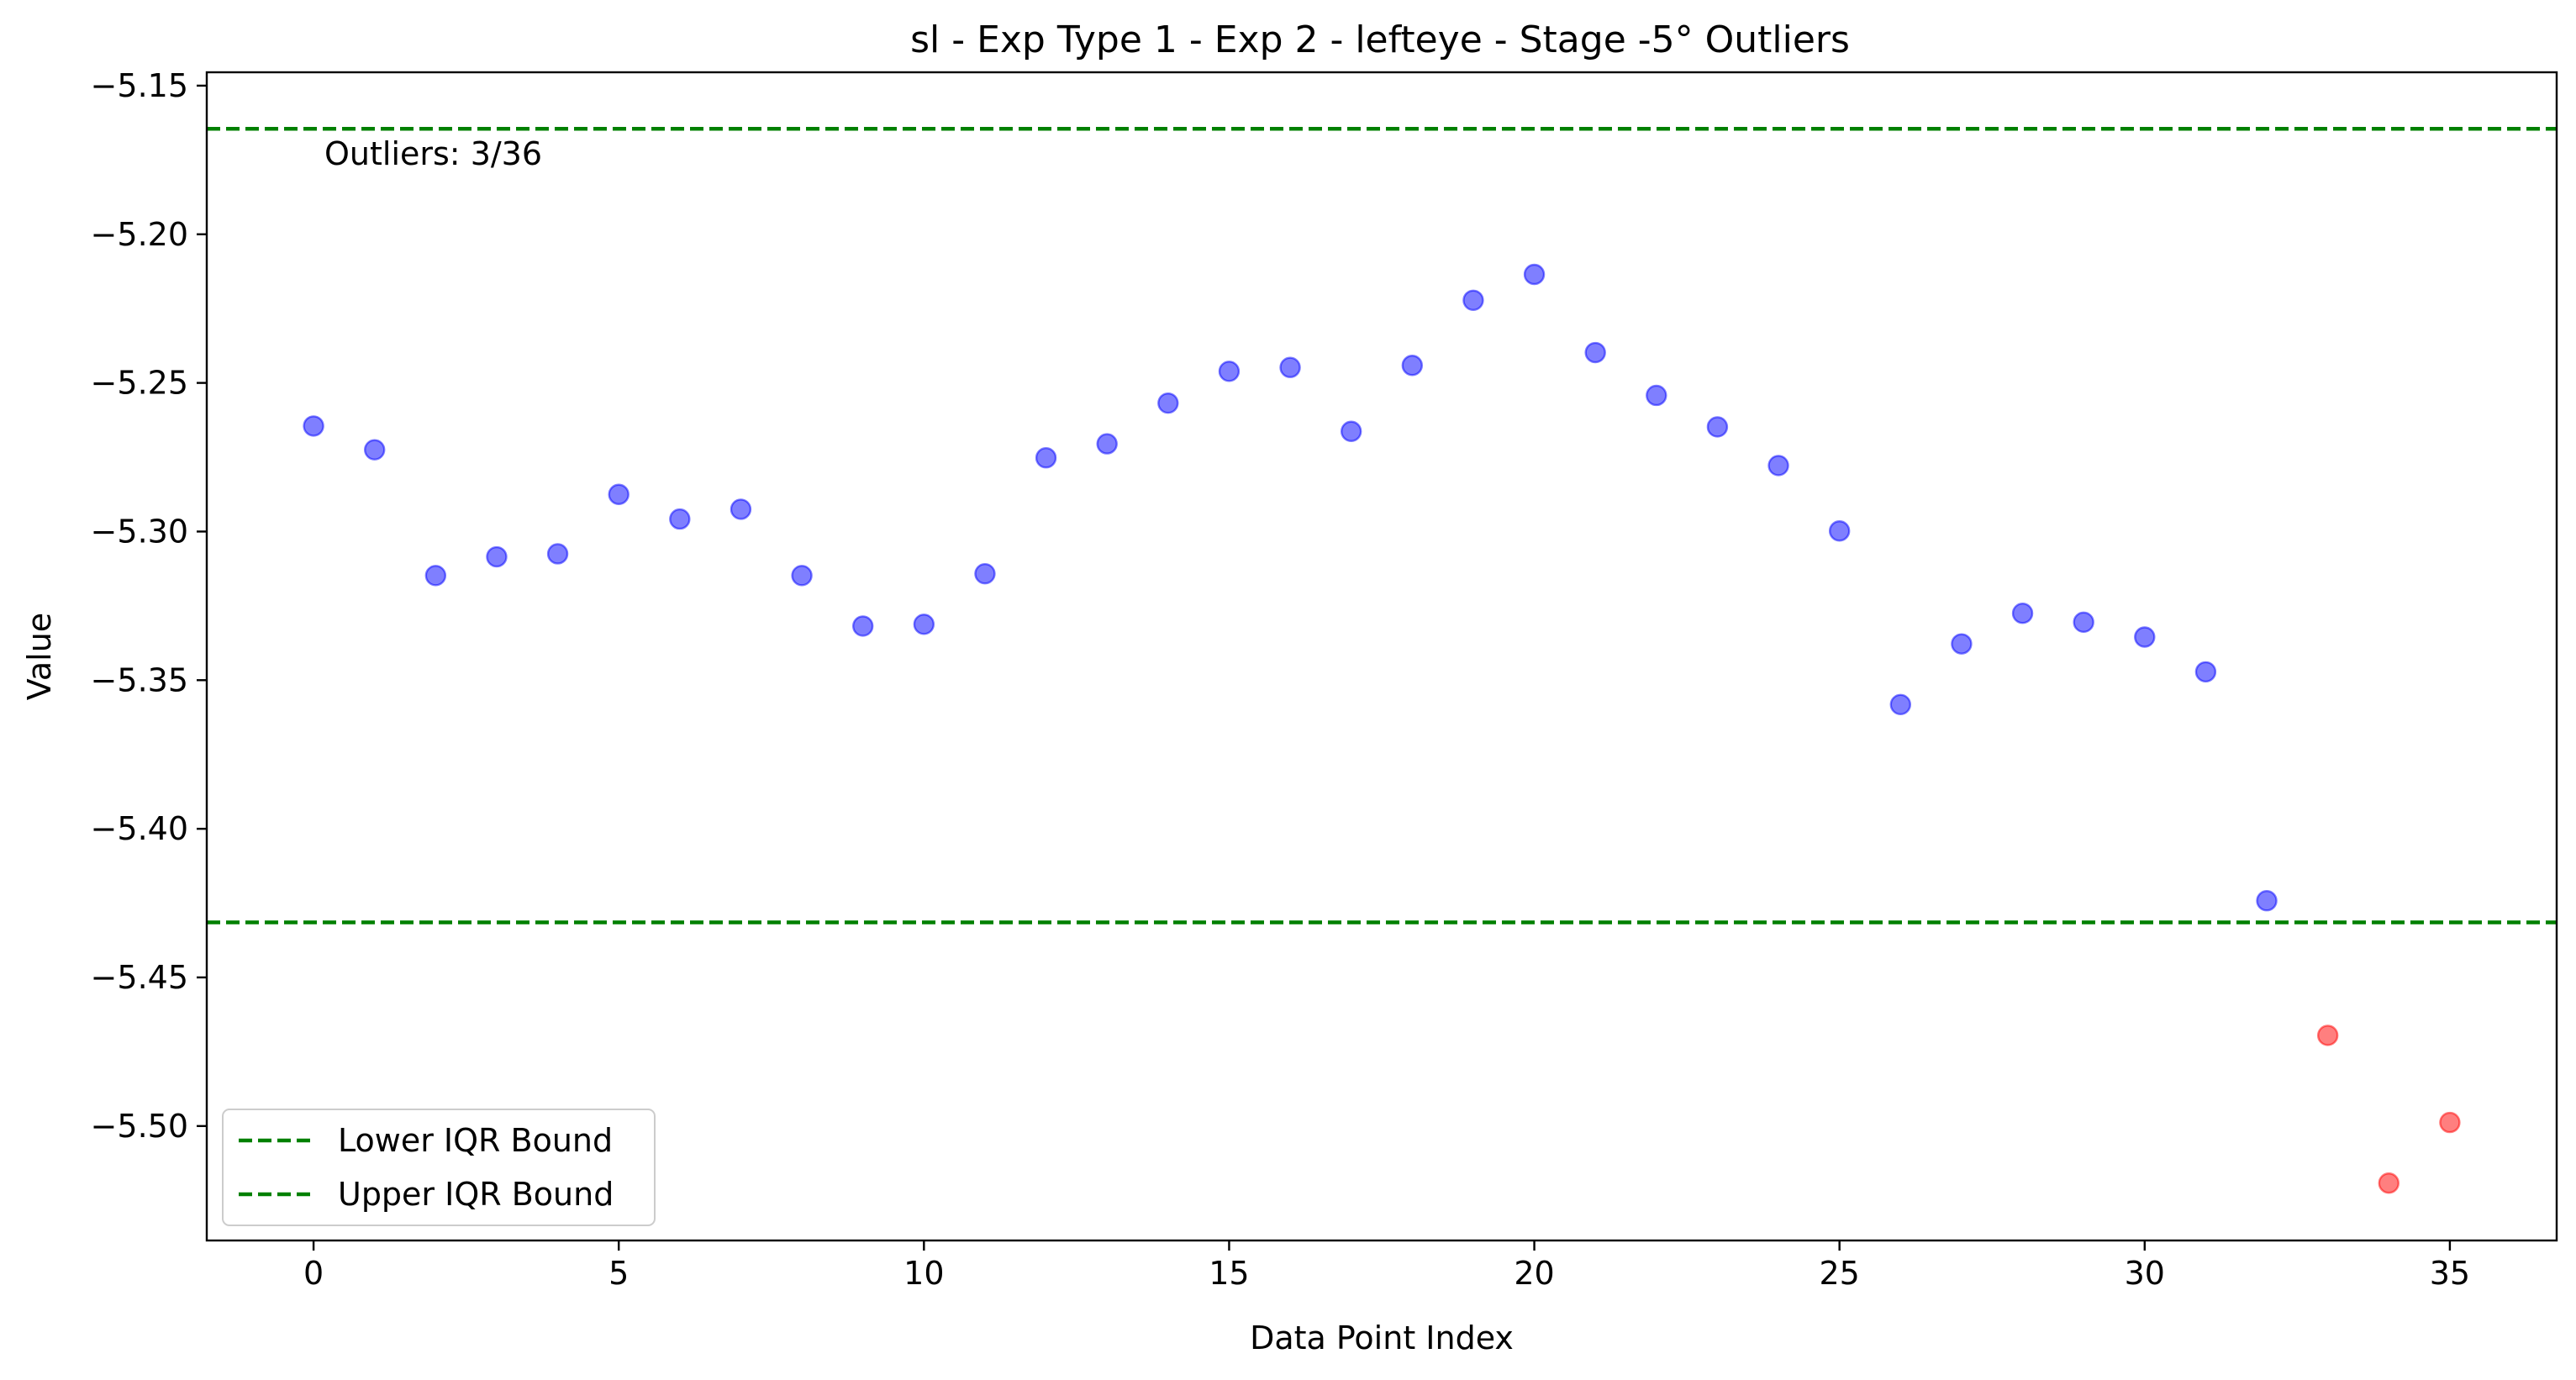 The width and height of the screenshot is (2576, 1380). I want to click on x-tick-label: 5, so click(618, 1274).